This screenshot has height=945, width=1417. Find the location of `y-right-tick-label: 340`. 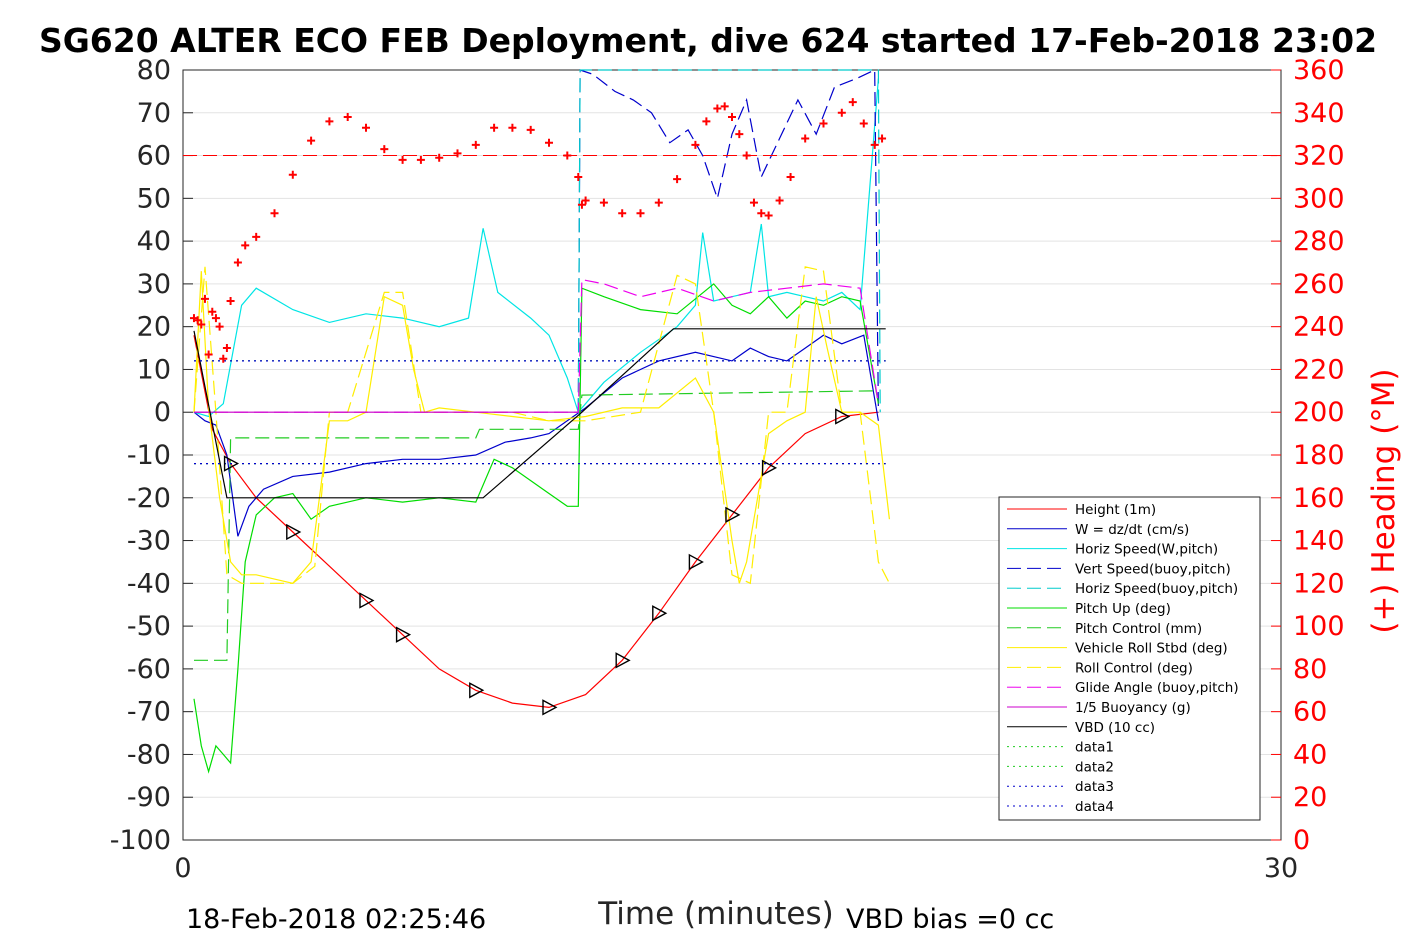

y-right-tick-label: 340 is located at coordinates (1319, 113).